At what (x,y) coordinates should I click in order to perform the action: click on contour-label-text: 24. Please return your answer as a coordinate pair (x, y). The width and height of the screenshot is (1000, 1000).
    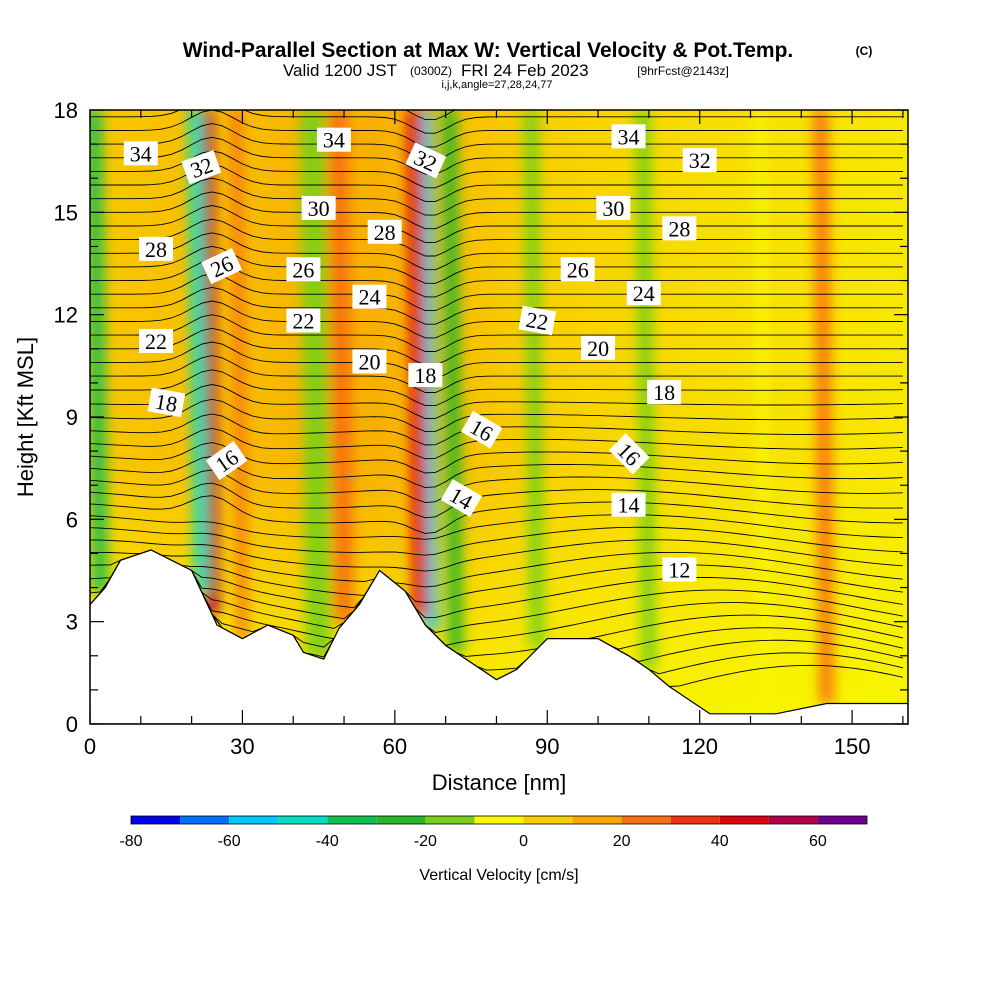
    Looking at the image, I should click on (644, 293).